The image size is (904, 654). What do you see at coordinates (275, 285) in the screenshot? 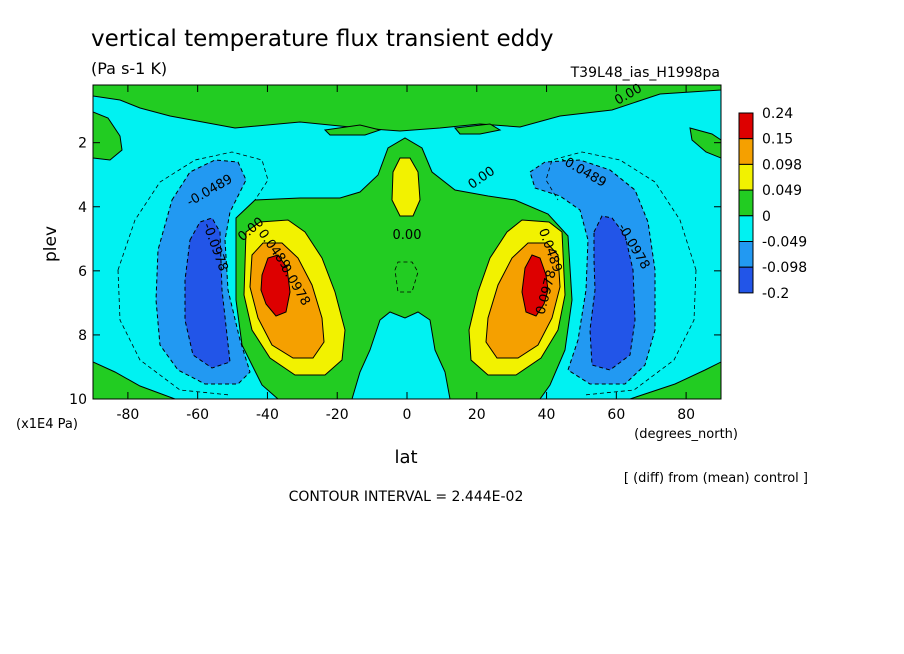
I see `red-core-left` at bounding box center [275, 285].